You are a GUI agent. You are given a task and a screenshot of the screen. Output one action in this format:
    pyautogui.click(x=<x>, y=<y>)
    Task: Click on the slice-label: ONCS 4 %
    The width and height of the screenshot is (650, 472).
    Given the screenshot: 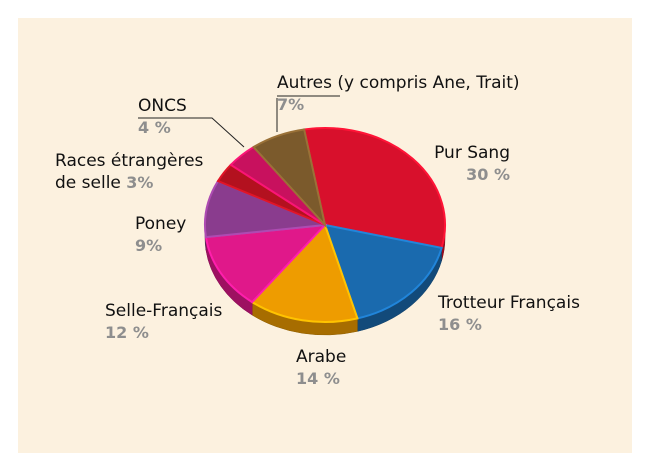 What is the action you would take?
    pyautogui.click(x=162, y=116)
    